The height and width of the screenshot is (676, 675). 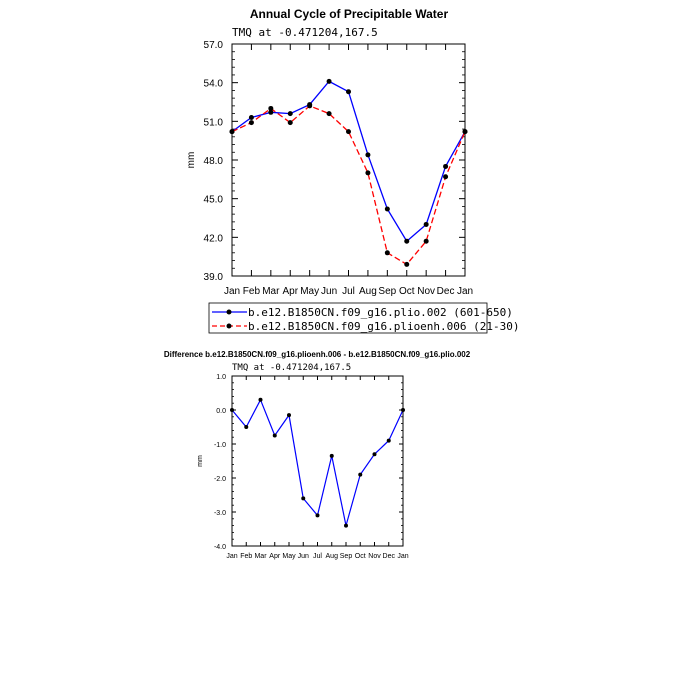 What do you see at coordinates (214, 200) in the screenshot?
I see `y-tick-label: 45.0` at bounding box center [214, 200].